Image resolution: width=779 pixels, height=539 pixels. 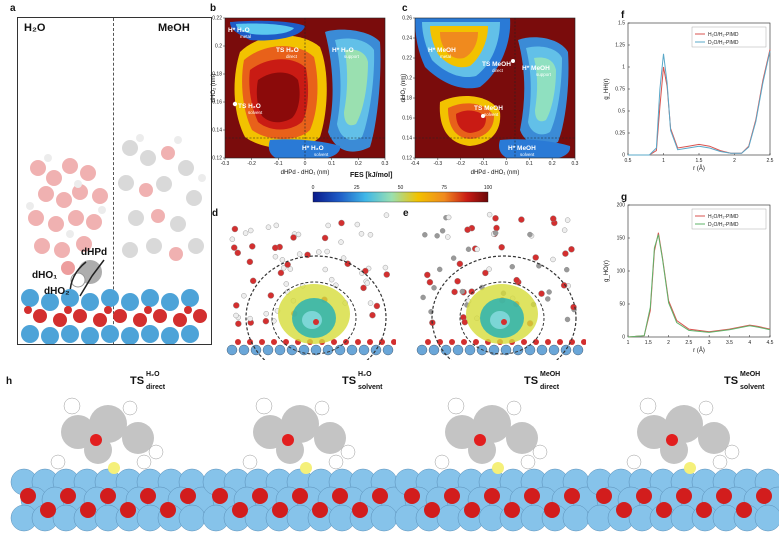 What do you see at coordinates (408, 89) in the screenshot?
I see `c-y-ticks: 0.26 0.24 0.22 0.2 0.18 0.16 0.14 0.12` at bounding box center [408, 89].